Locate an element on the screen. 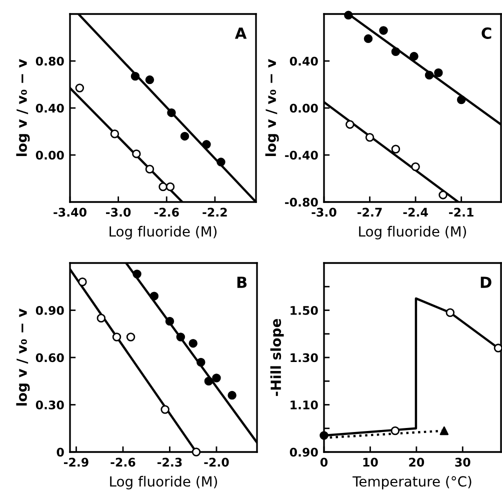 The width and height of the screenshot is (502, 498). y-axis-title: -Hill slope is located at coordinates (277, 357).